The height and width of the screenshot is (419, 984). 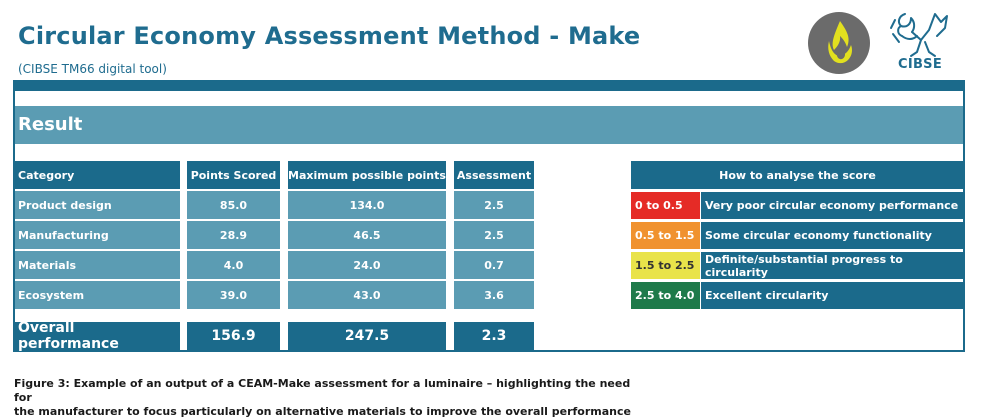 What do you see at coordinates (920, 64) in the screenshot?
I see `cibse-logo-text: CIBSE` at bounding box center [920, 64].